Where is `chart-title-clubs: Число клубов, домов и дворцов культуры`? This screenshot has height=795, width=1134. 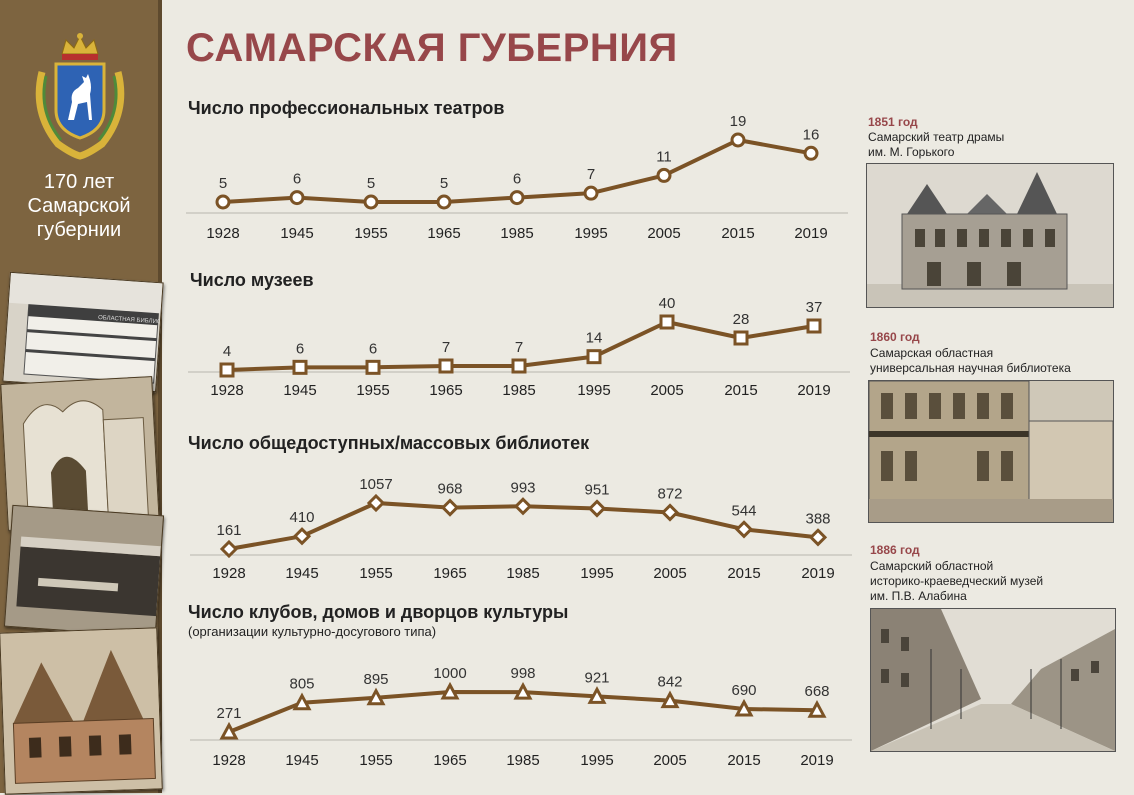 chart-title-clubs: Число клубов, домов и дворцов культуры is located at coordinates (378, 612).